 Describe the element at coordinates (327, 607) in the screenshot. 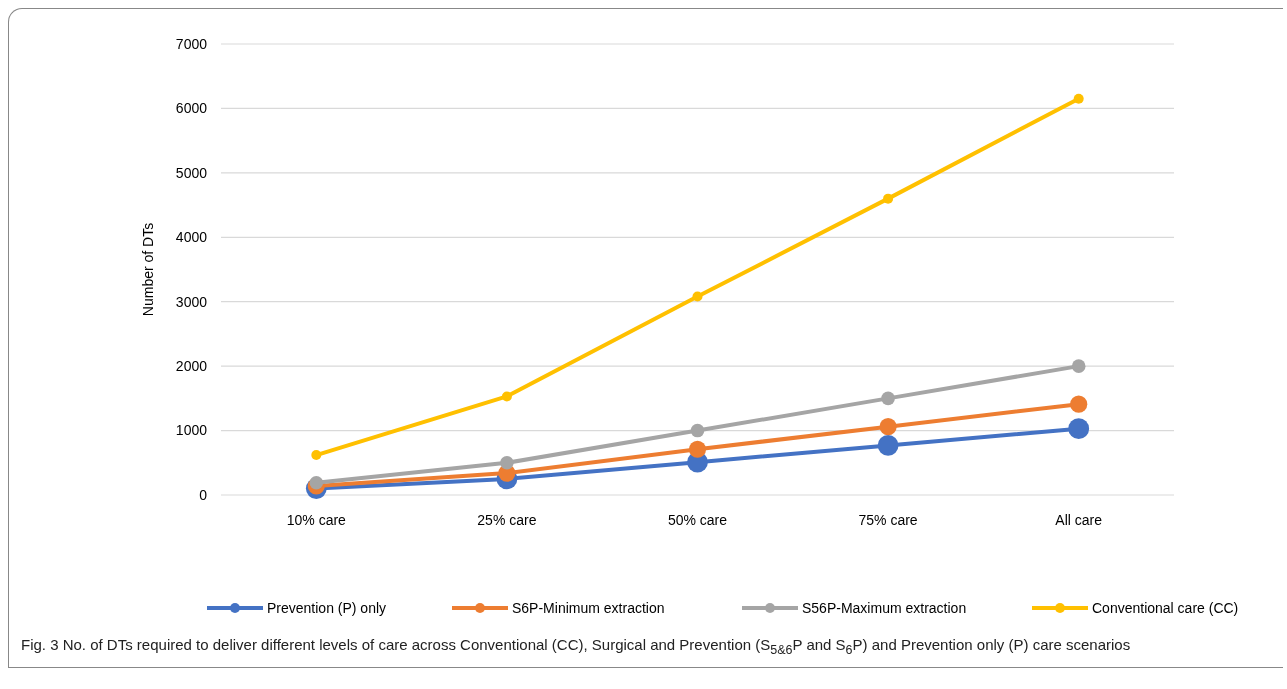

I see `legend-label: Prevention (P) only` at that location.